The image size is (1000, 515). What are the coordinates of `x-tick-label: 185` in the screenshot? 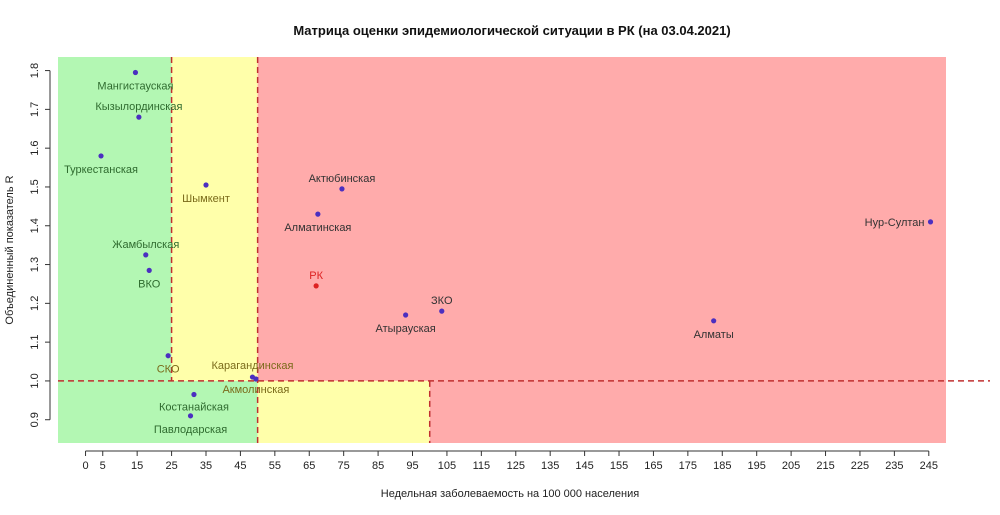 It's located at (722, 466).